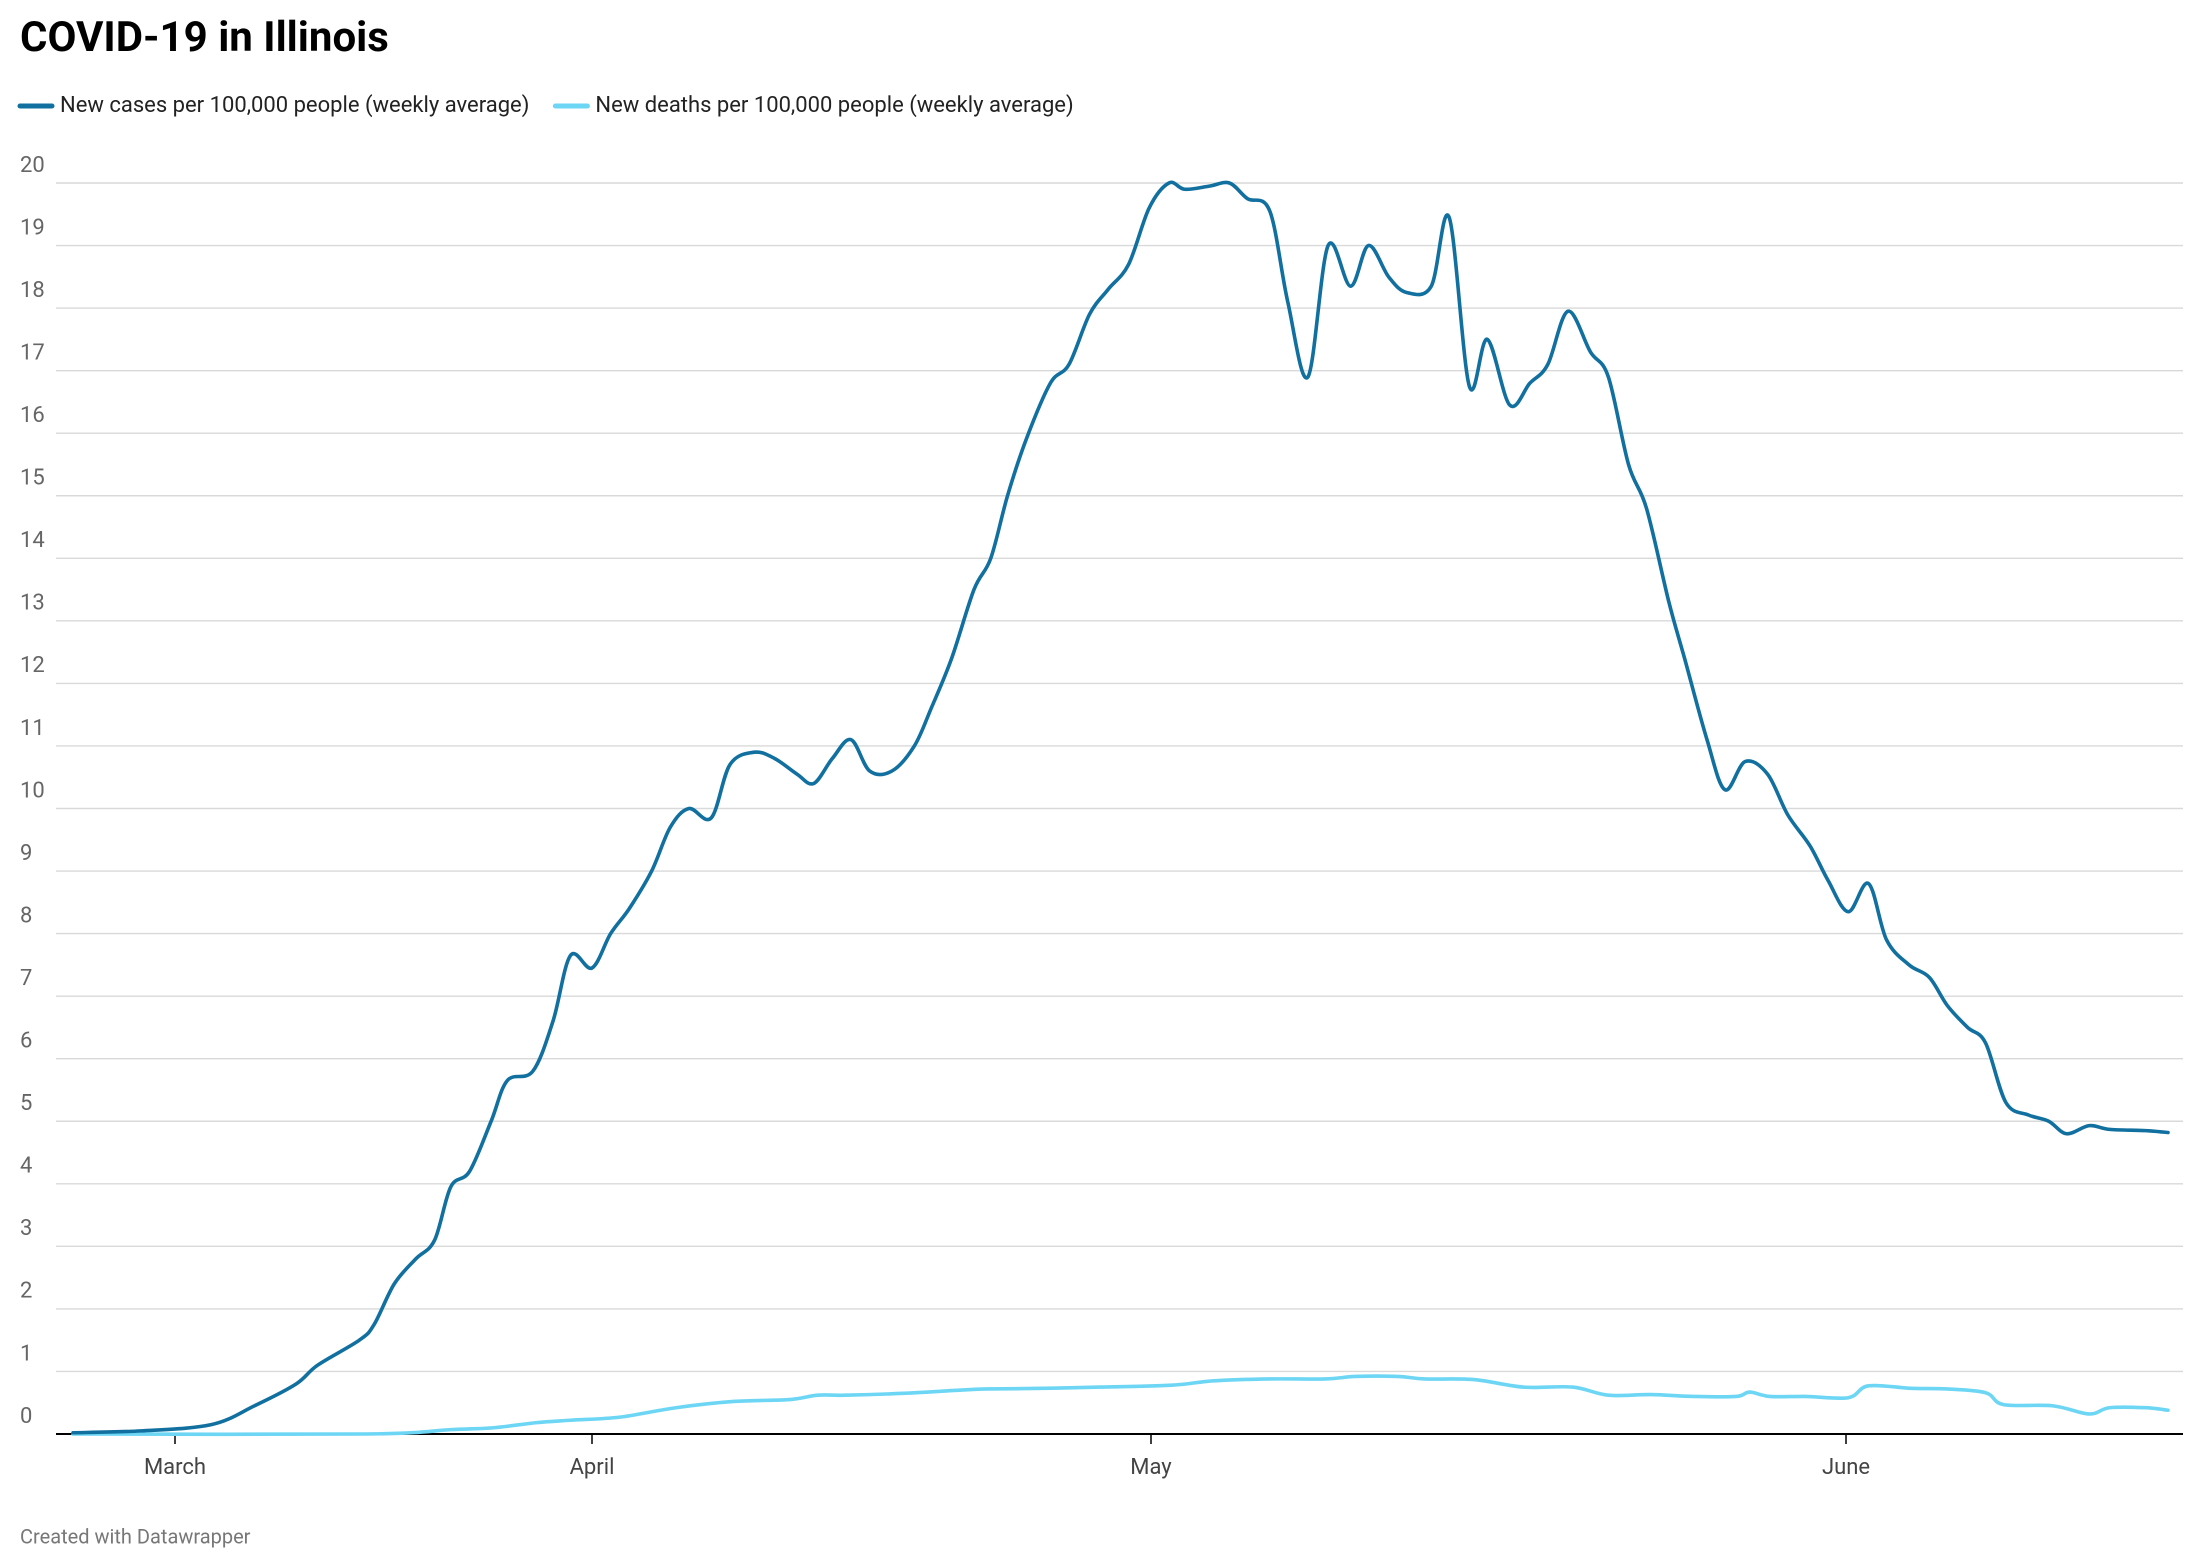  Describe the element at coordinates (26, 1291) in the screenshot. I see `y-tick-label: 2` at that location.